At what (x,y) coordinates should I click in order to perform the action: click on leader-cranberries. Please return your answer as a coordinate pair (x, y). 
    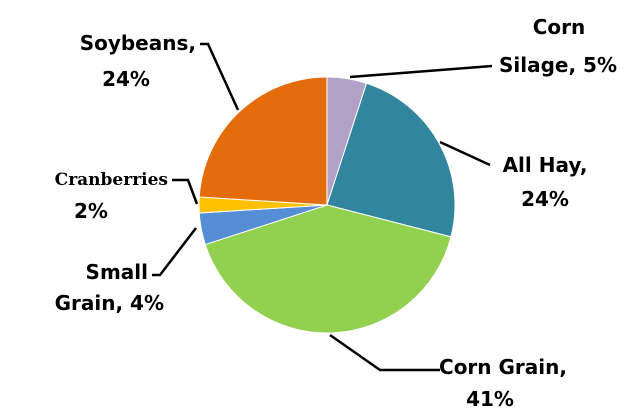
    Looking at the image, I should click on (185, 191).